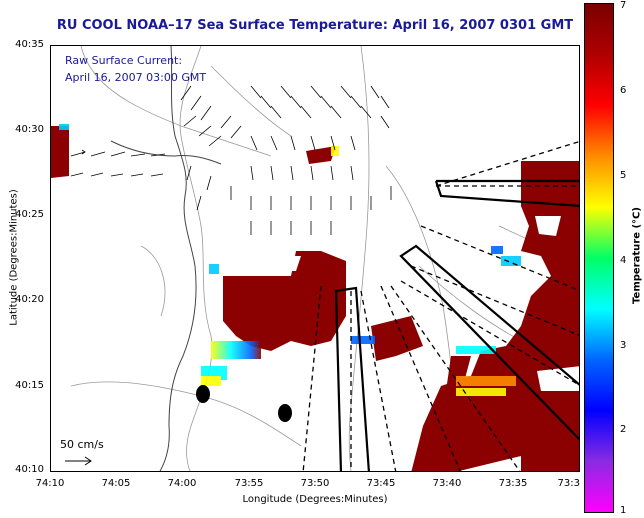 The height and width of the screenshot is (518, 644). I want to click on y-axis-label: Latitude (Degrees:Minutes), so click(14, 257).